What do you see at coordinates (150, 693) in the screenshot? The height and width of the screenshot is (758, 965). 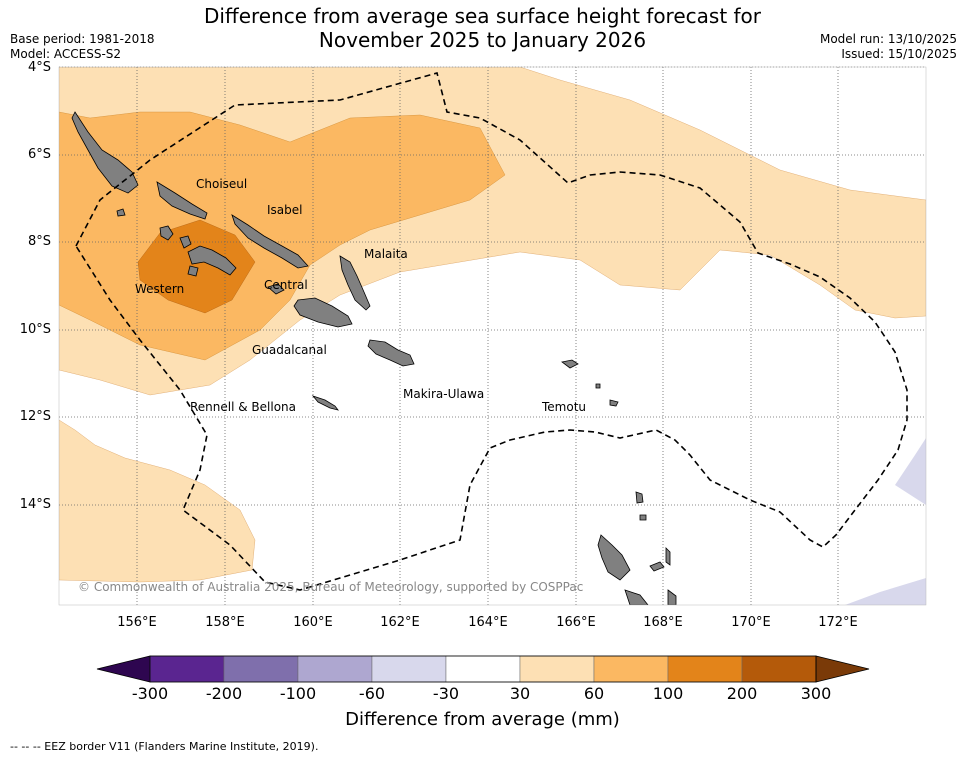 I see `colorbar-tick: -300` at bounding box center [150, 693].